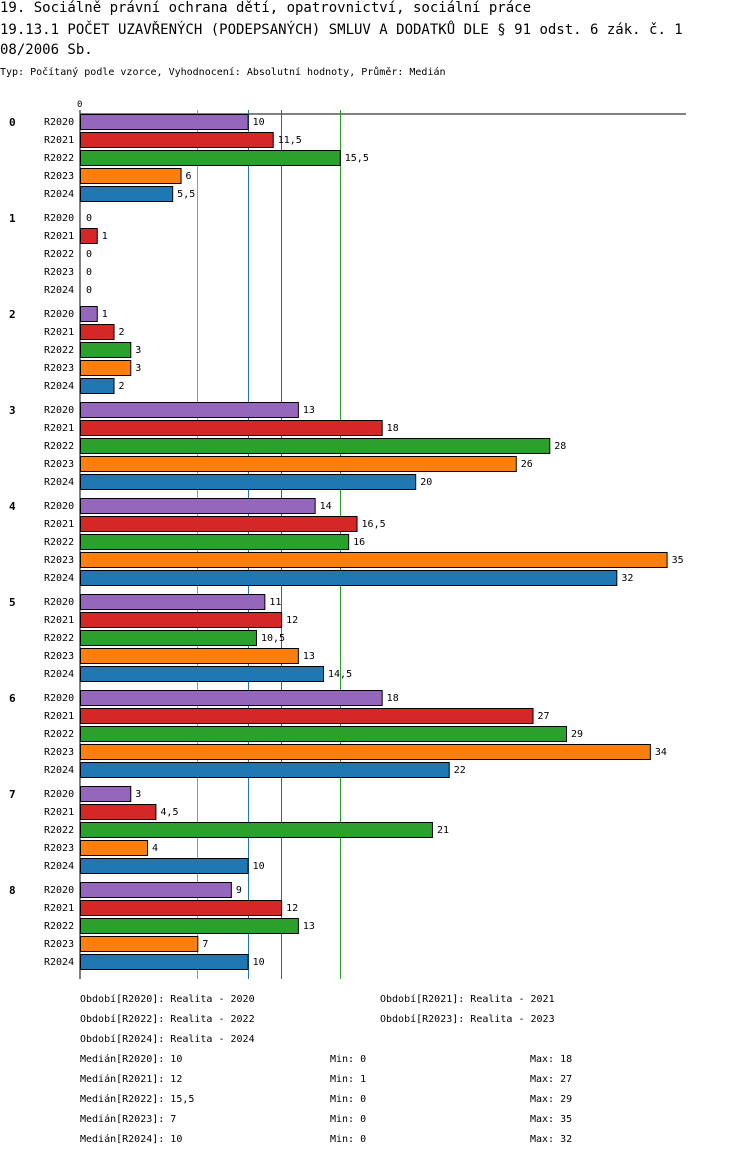 This screenshot has width=750, height=1158. Describe the element at coordinates (324, 734) in the screenshot. I see `bar-6-r2022` at that location.